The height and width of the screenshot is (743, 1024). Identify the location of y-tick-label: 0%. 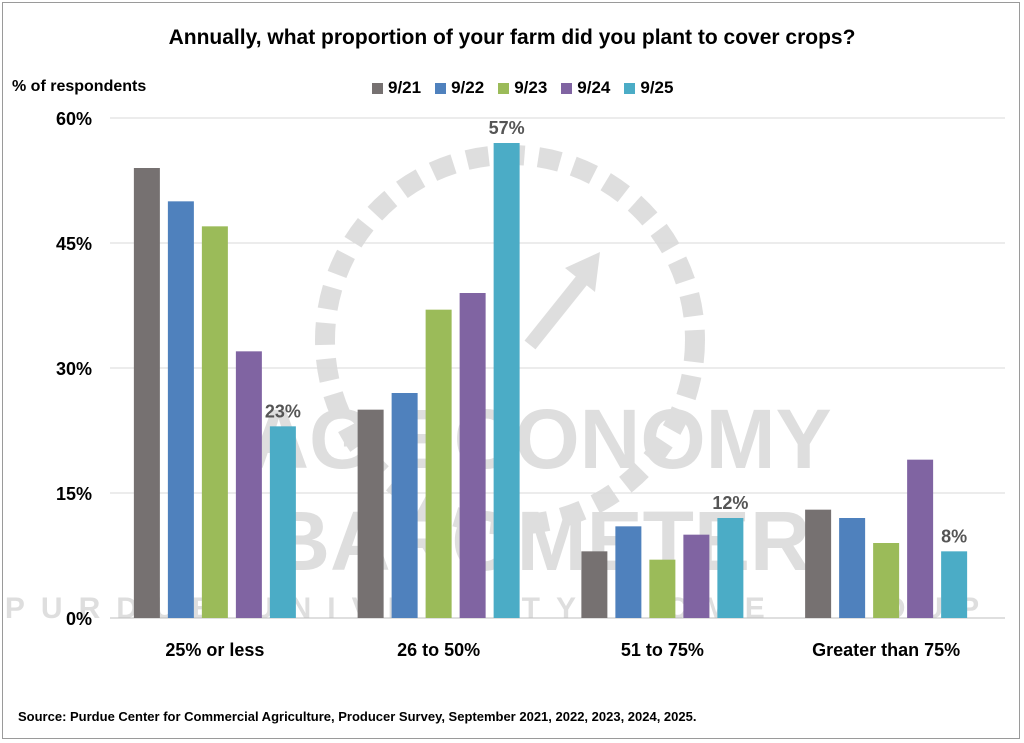
(79, 619).